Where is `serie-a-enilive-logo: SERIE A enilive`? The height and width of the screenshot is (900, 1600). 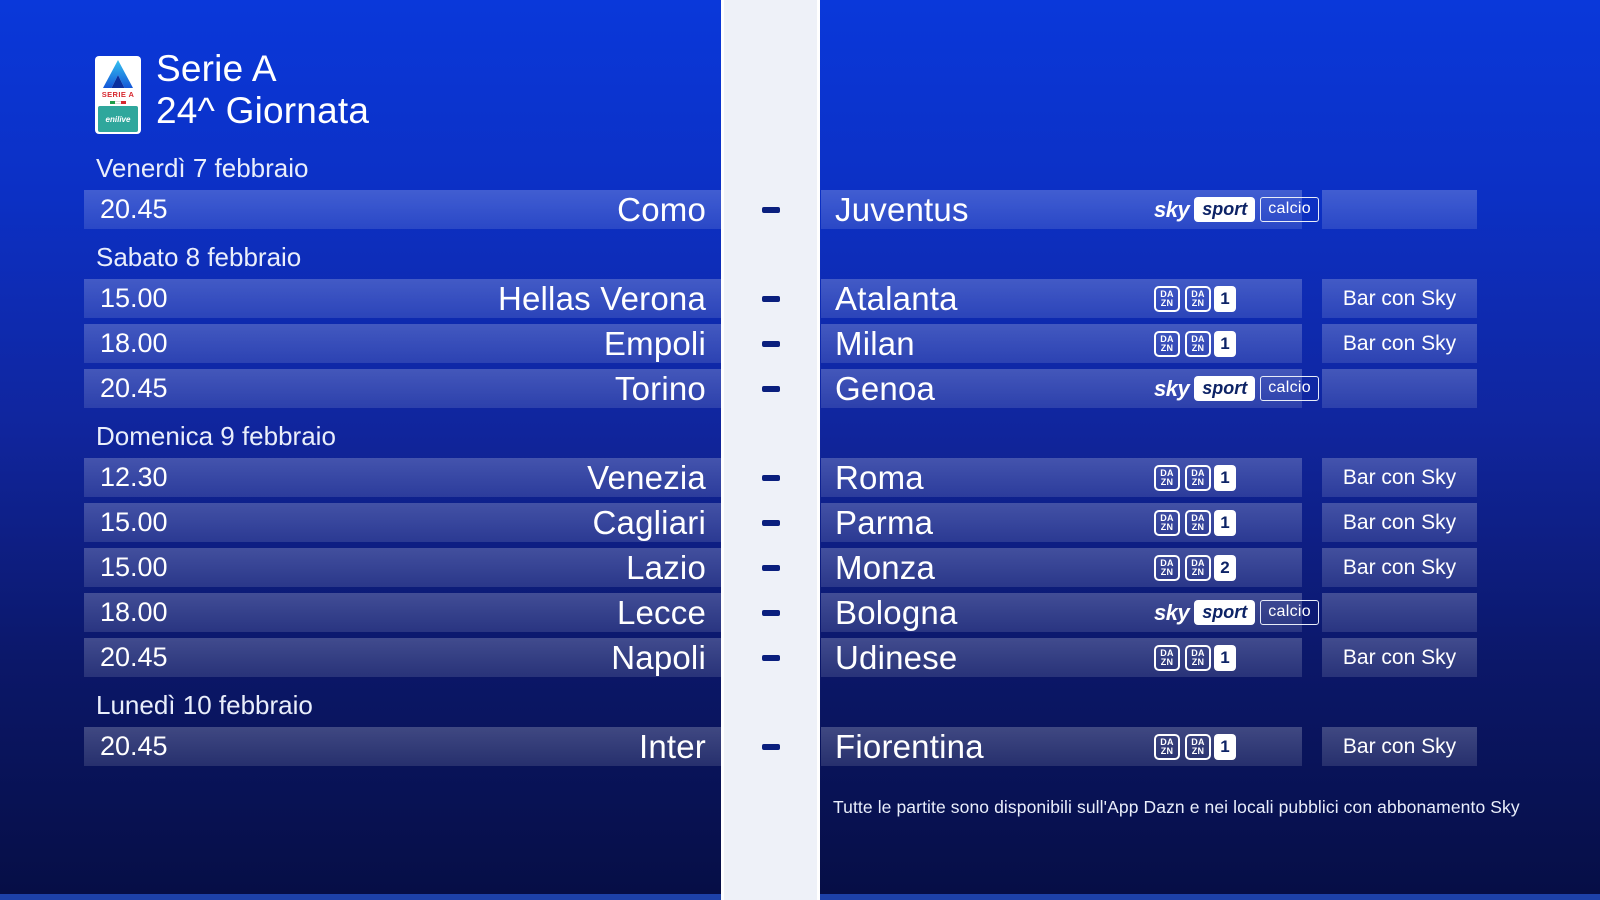
serie-a-enilive-logo: SERIE A enilive is located at coordinates (118, 95).